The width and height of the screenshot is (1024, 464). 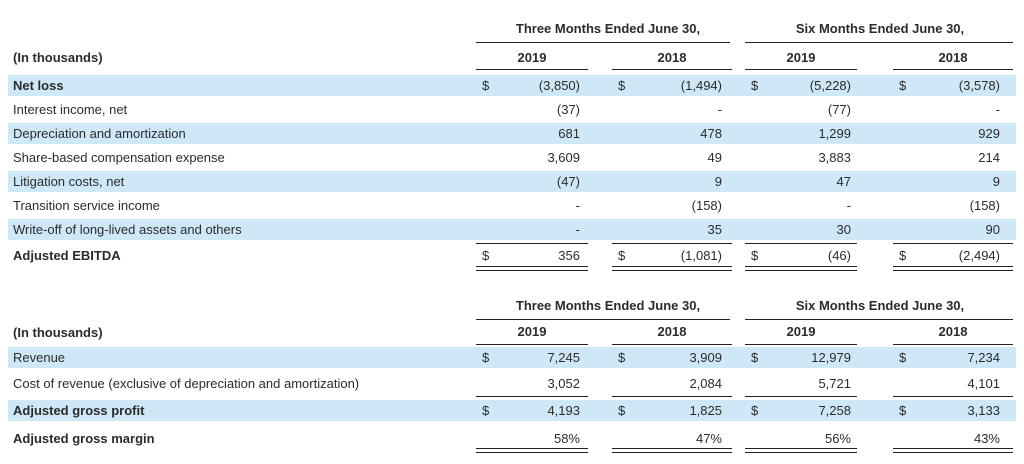 I want to click on value-cell: 5,721, so click(x=834, y=383).